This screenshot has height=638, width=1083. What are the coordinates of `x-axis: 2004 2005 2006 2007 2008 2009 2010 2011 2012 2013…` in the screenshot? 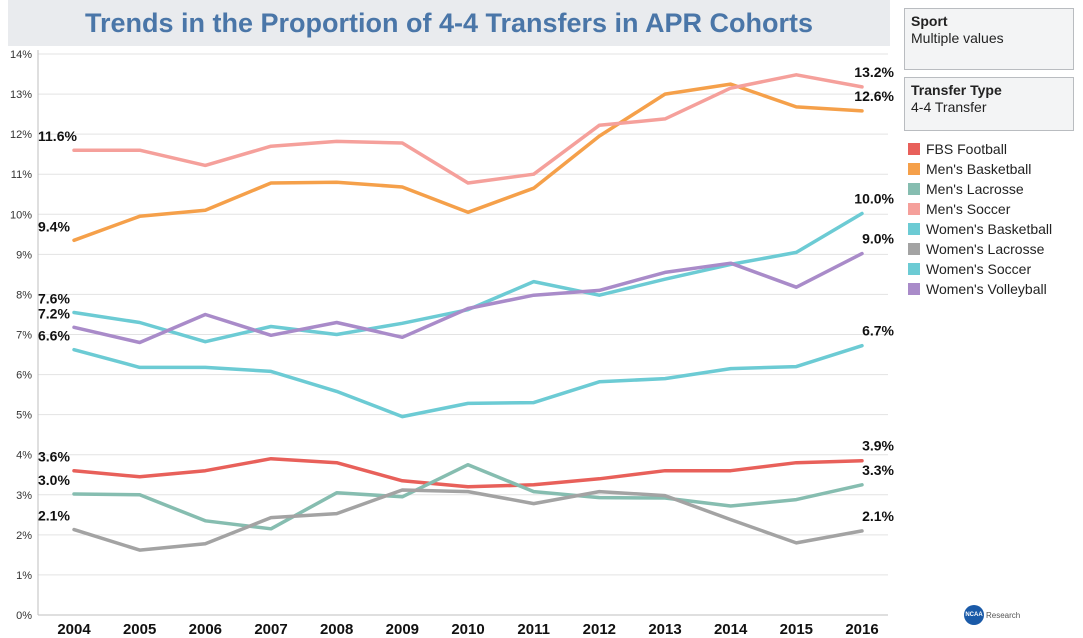 It's located at (463, 626).